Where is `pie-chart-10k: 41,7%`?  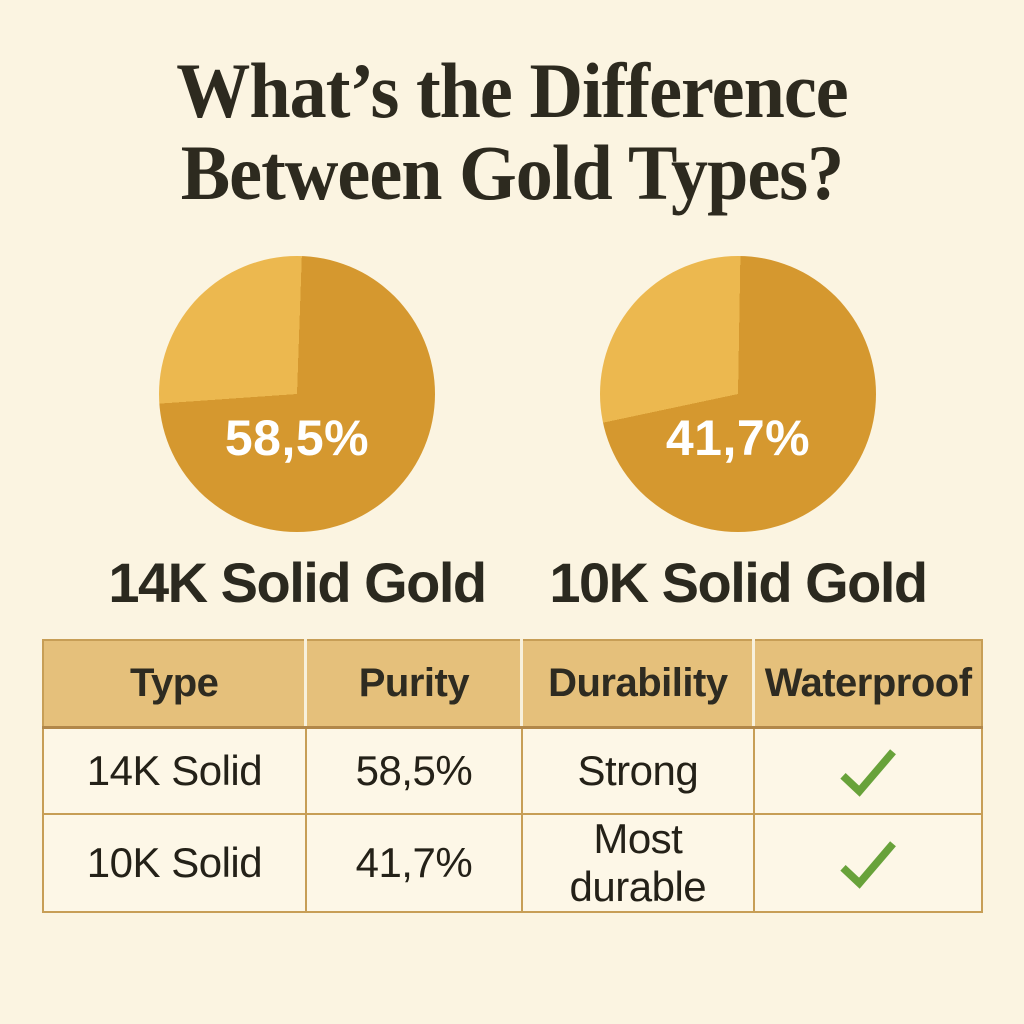
pie-chart-10k: 41,7% is located at coordinates (738, 394).